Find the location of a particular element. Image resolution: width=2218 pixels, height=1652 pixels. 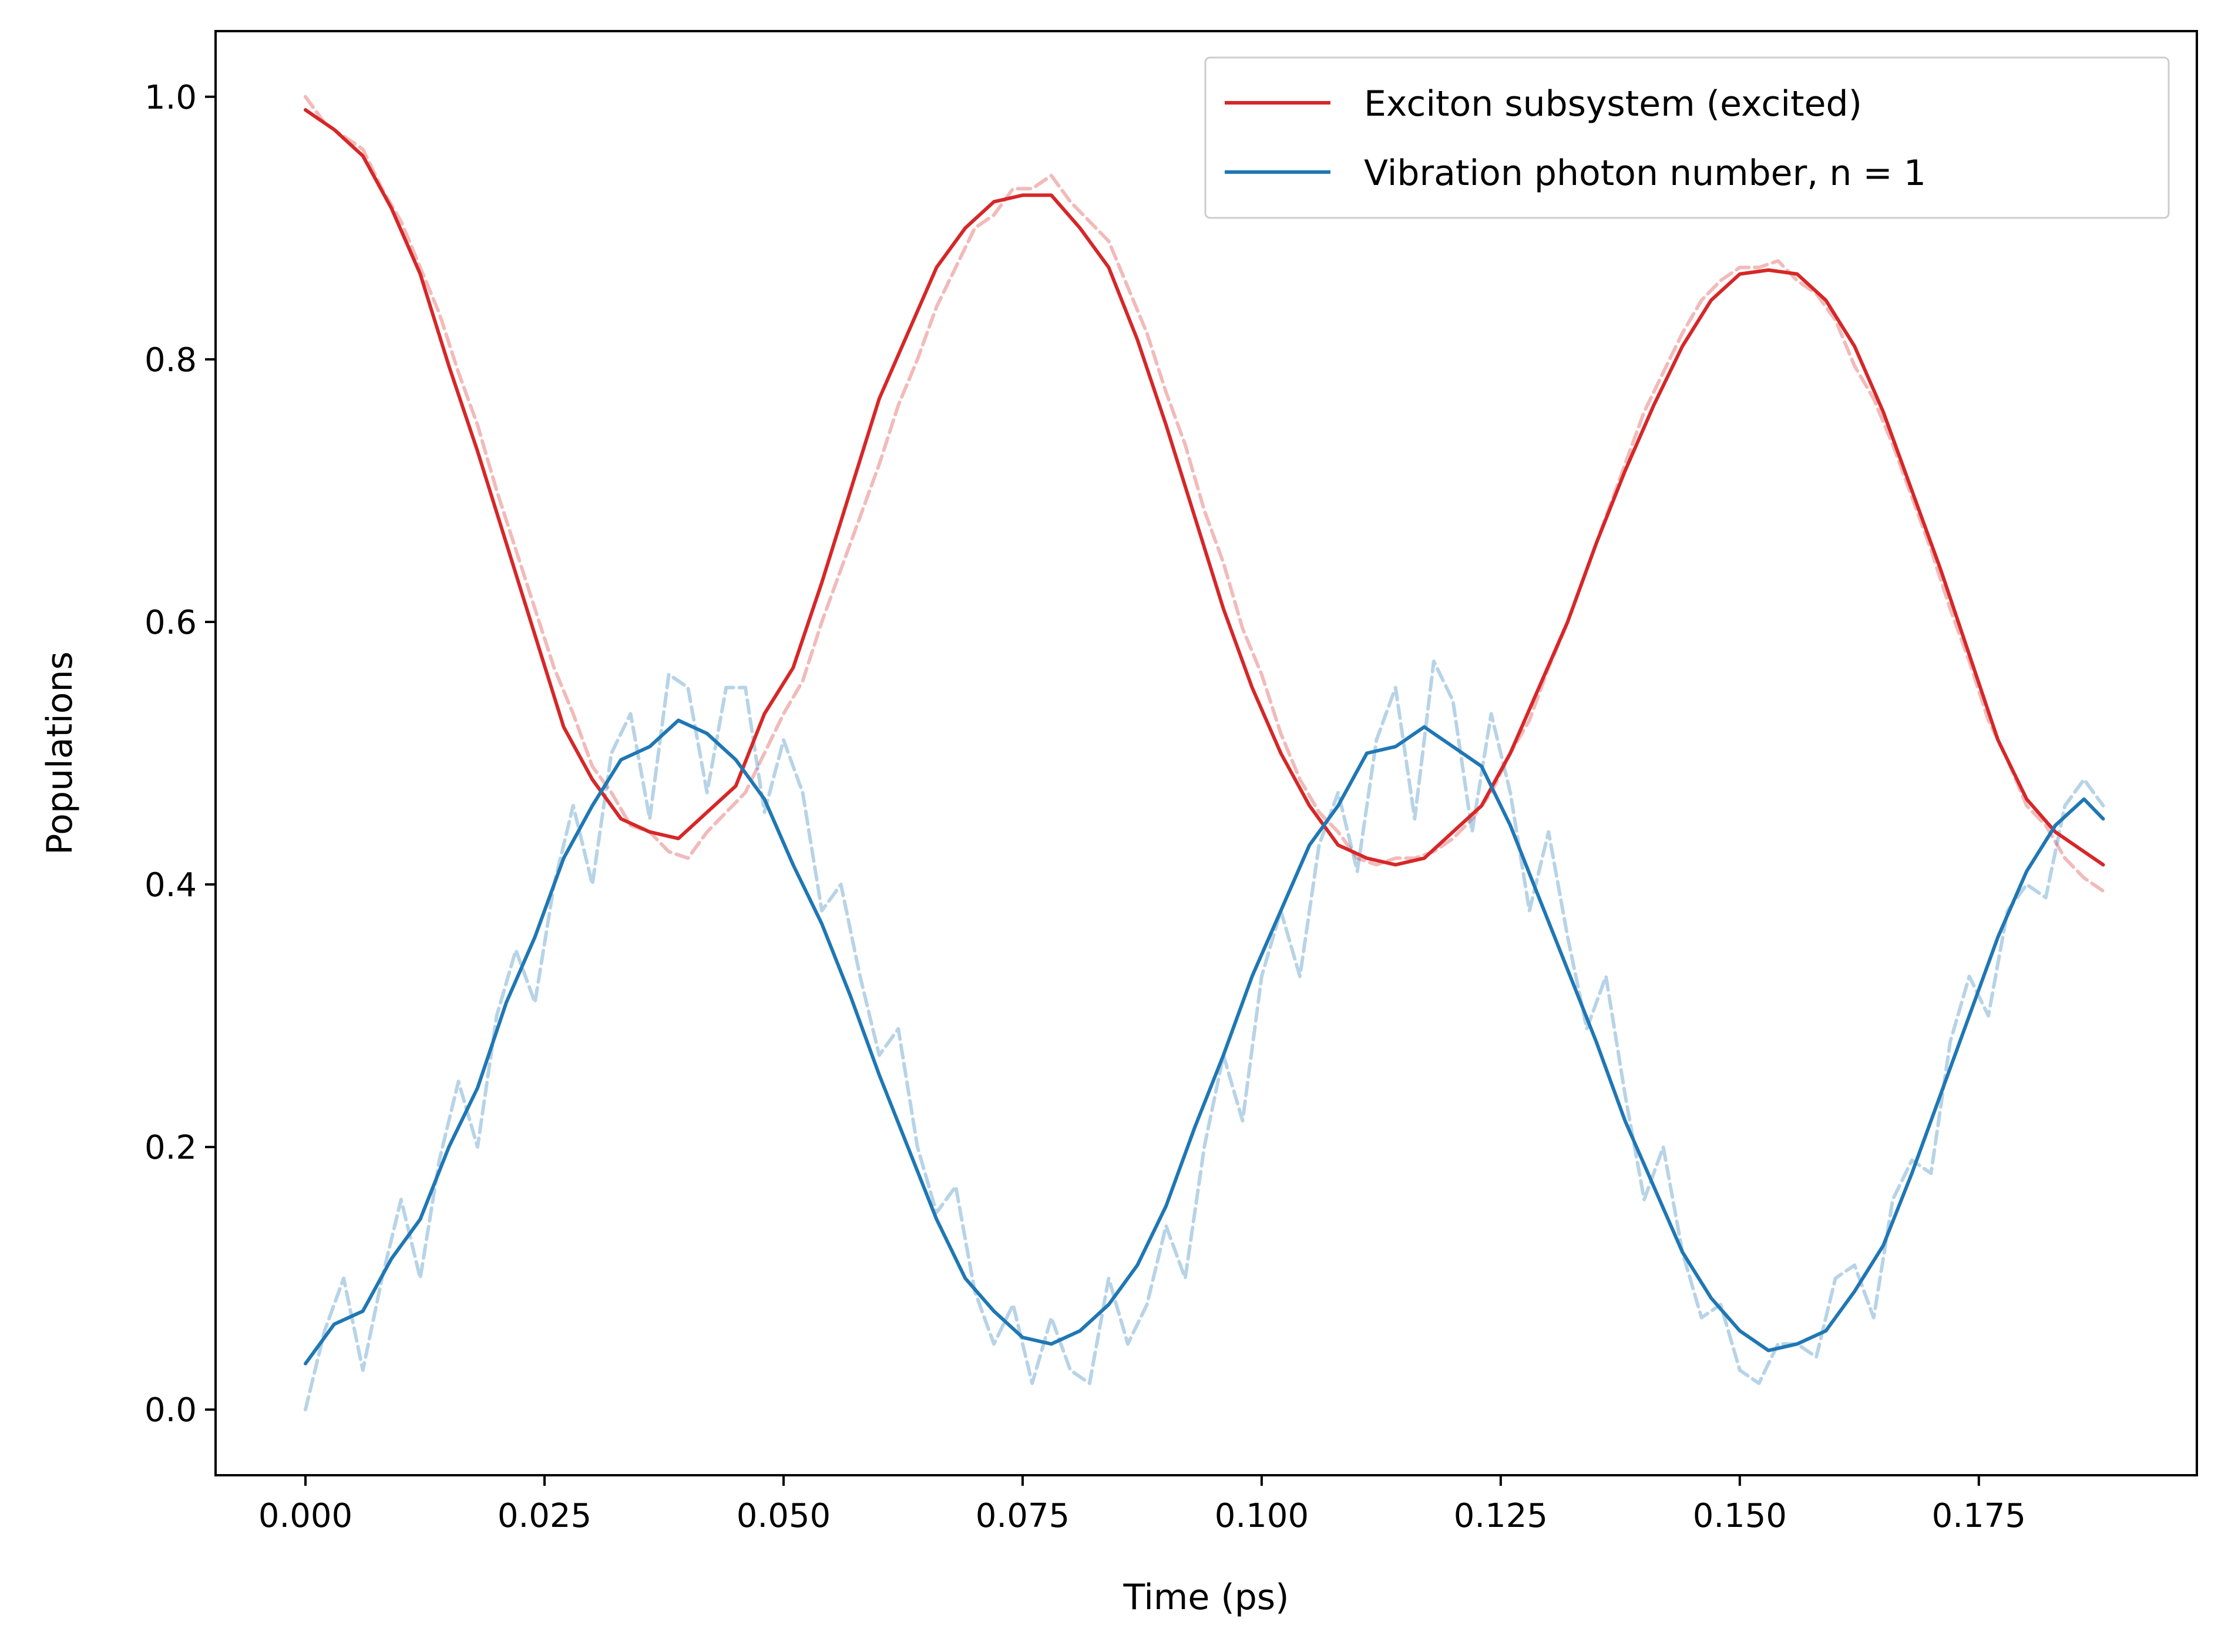

y-tick-label: 0.8 is located at coordinates (170, 360).